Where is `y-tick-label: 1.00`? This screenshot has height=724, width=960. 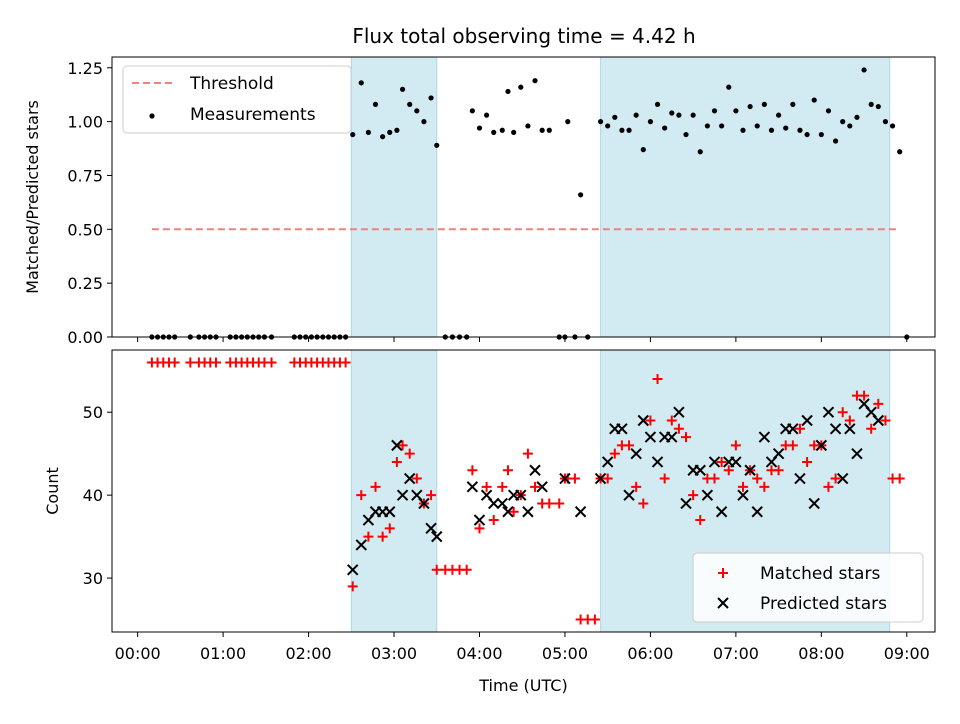
y-tick-label: 1.00 is located at coordinates (85, 122).